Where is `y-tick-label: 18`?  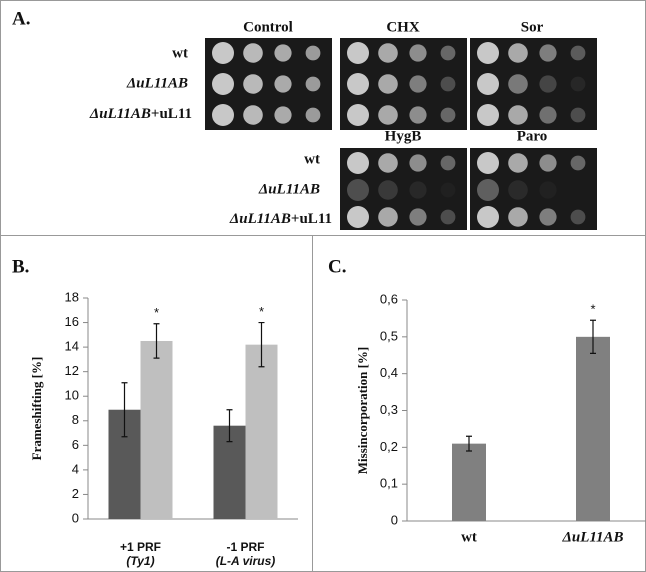 y-tick-label: 18 is located at coordinates (72, 296).